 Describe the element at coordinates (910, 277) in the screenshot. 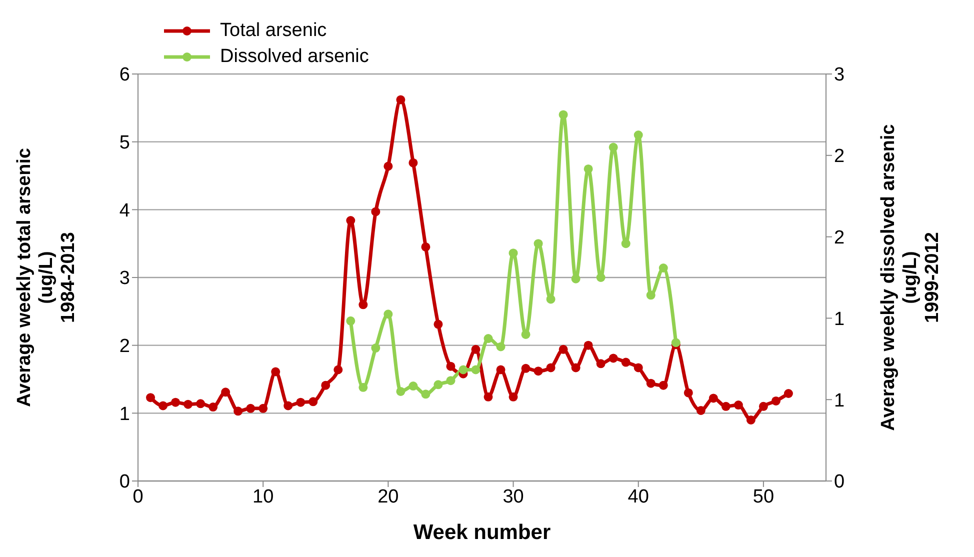

I see `y2-axis-title: Average weekly dissolved arsenic (ug/L) 1999-2012` at that location.